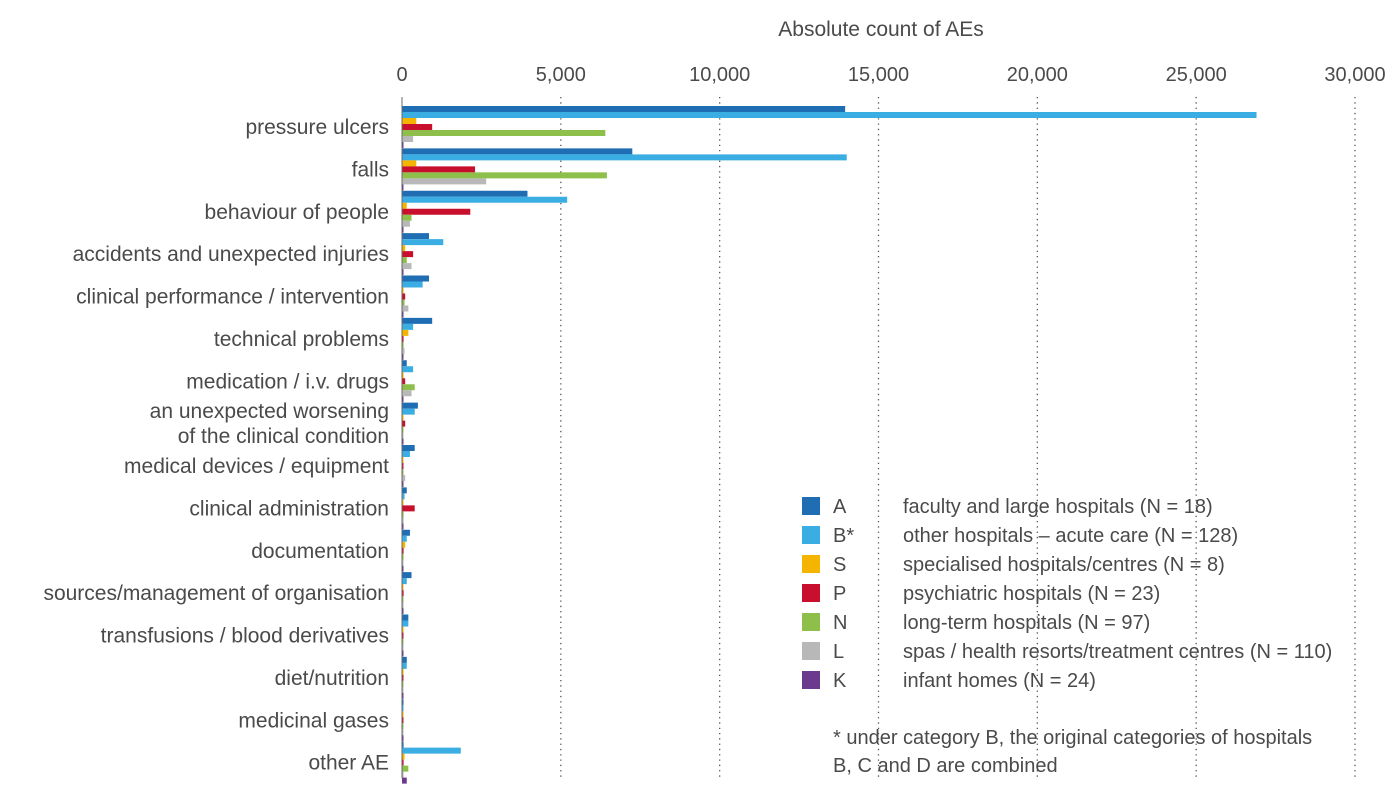 The width and height of the screenshot is (1398, 805). Describe the element at coordinates (297, 212) in the screenshot. I see `category-label: behaviour of people` at that location.